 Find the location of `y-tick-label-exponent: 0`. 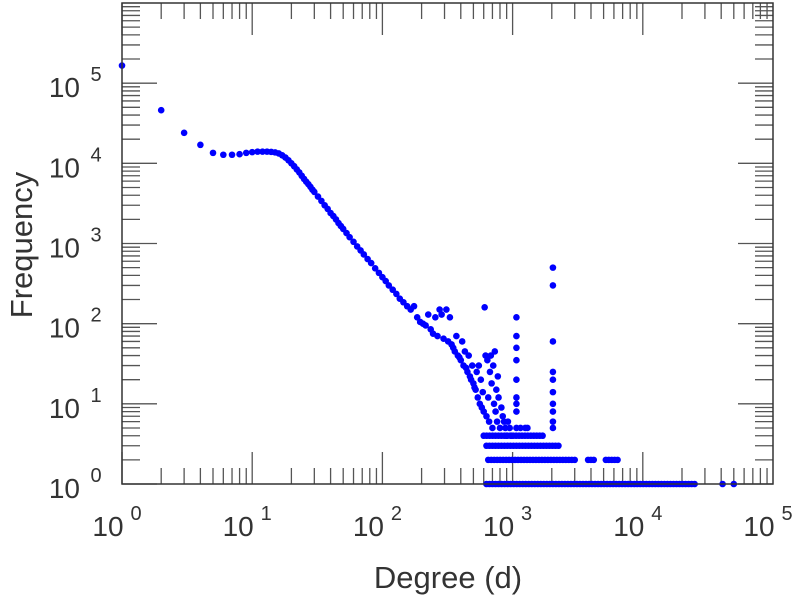

y-tick-label-exponent: 0 is located at coordinates (95, 476).